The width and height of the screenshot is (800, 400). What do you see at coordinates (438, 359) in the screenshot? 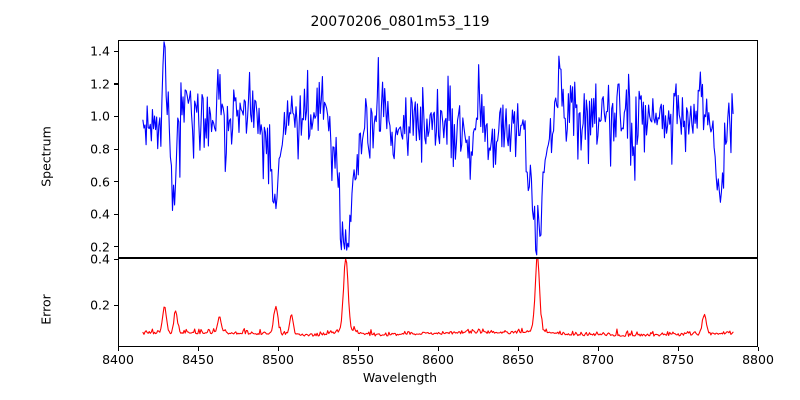
I see `xtick-label: 8600` at bounding box center [438, 359].